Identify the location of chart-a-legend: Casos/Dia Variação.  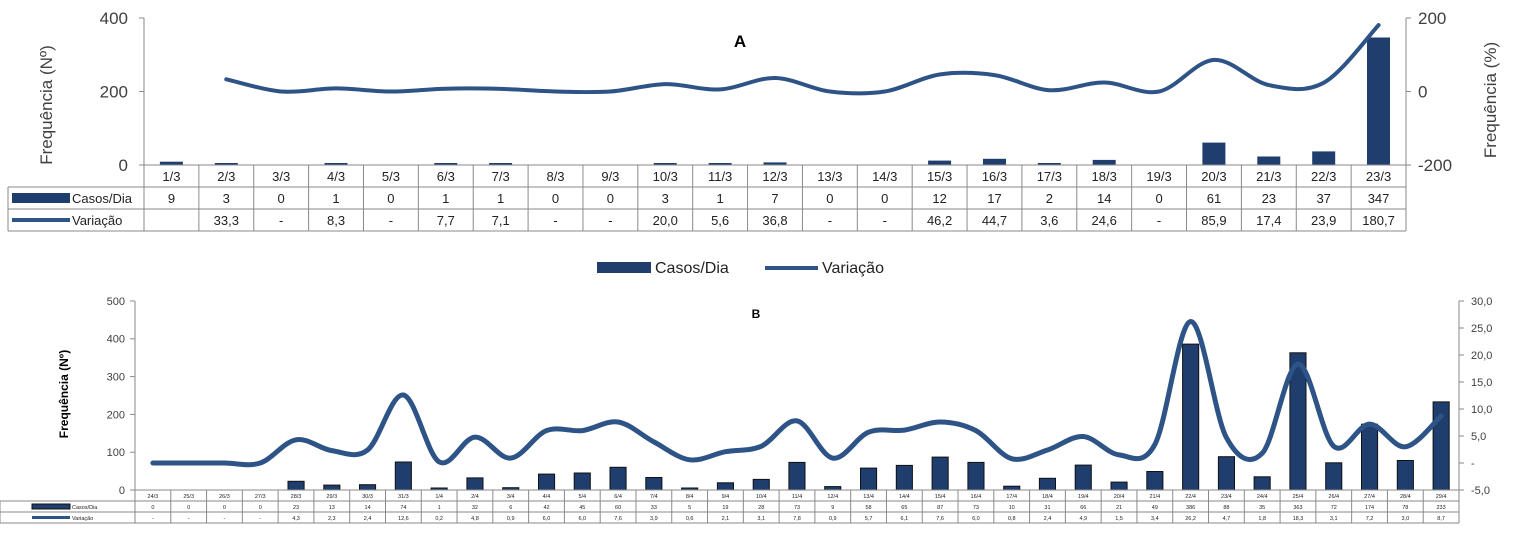
(740, 268).